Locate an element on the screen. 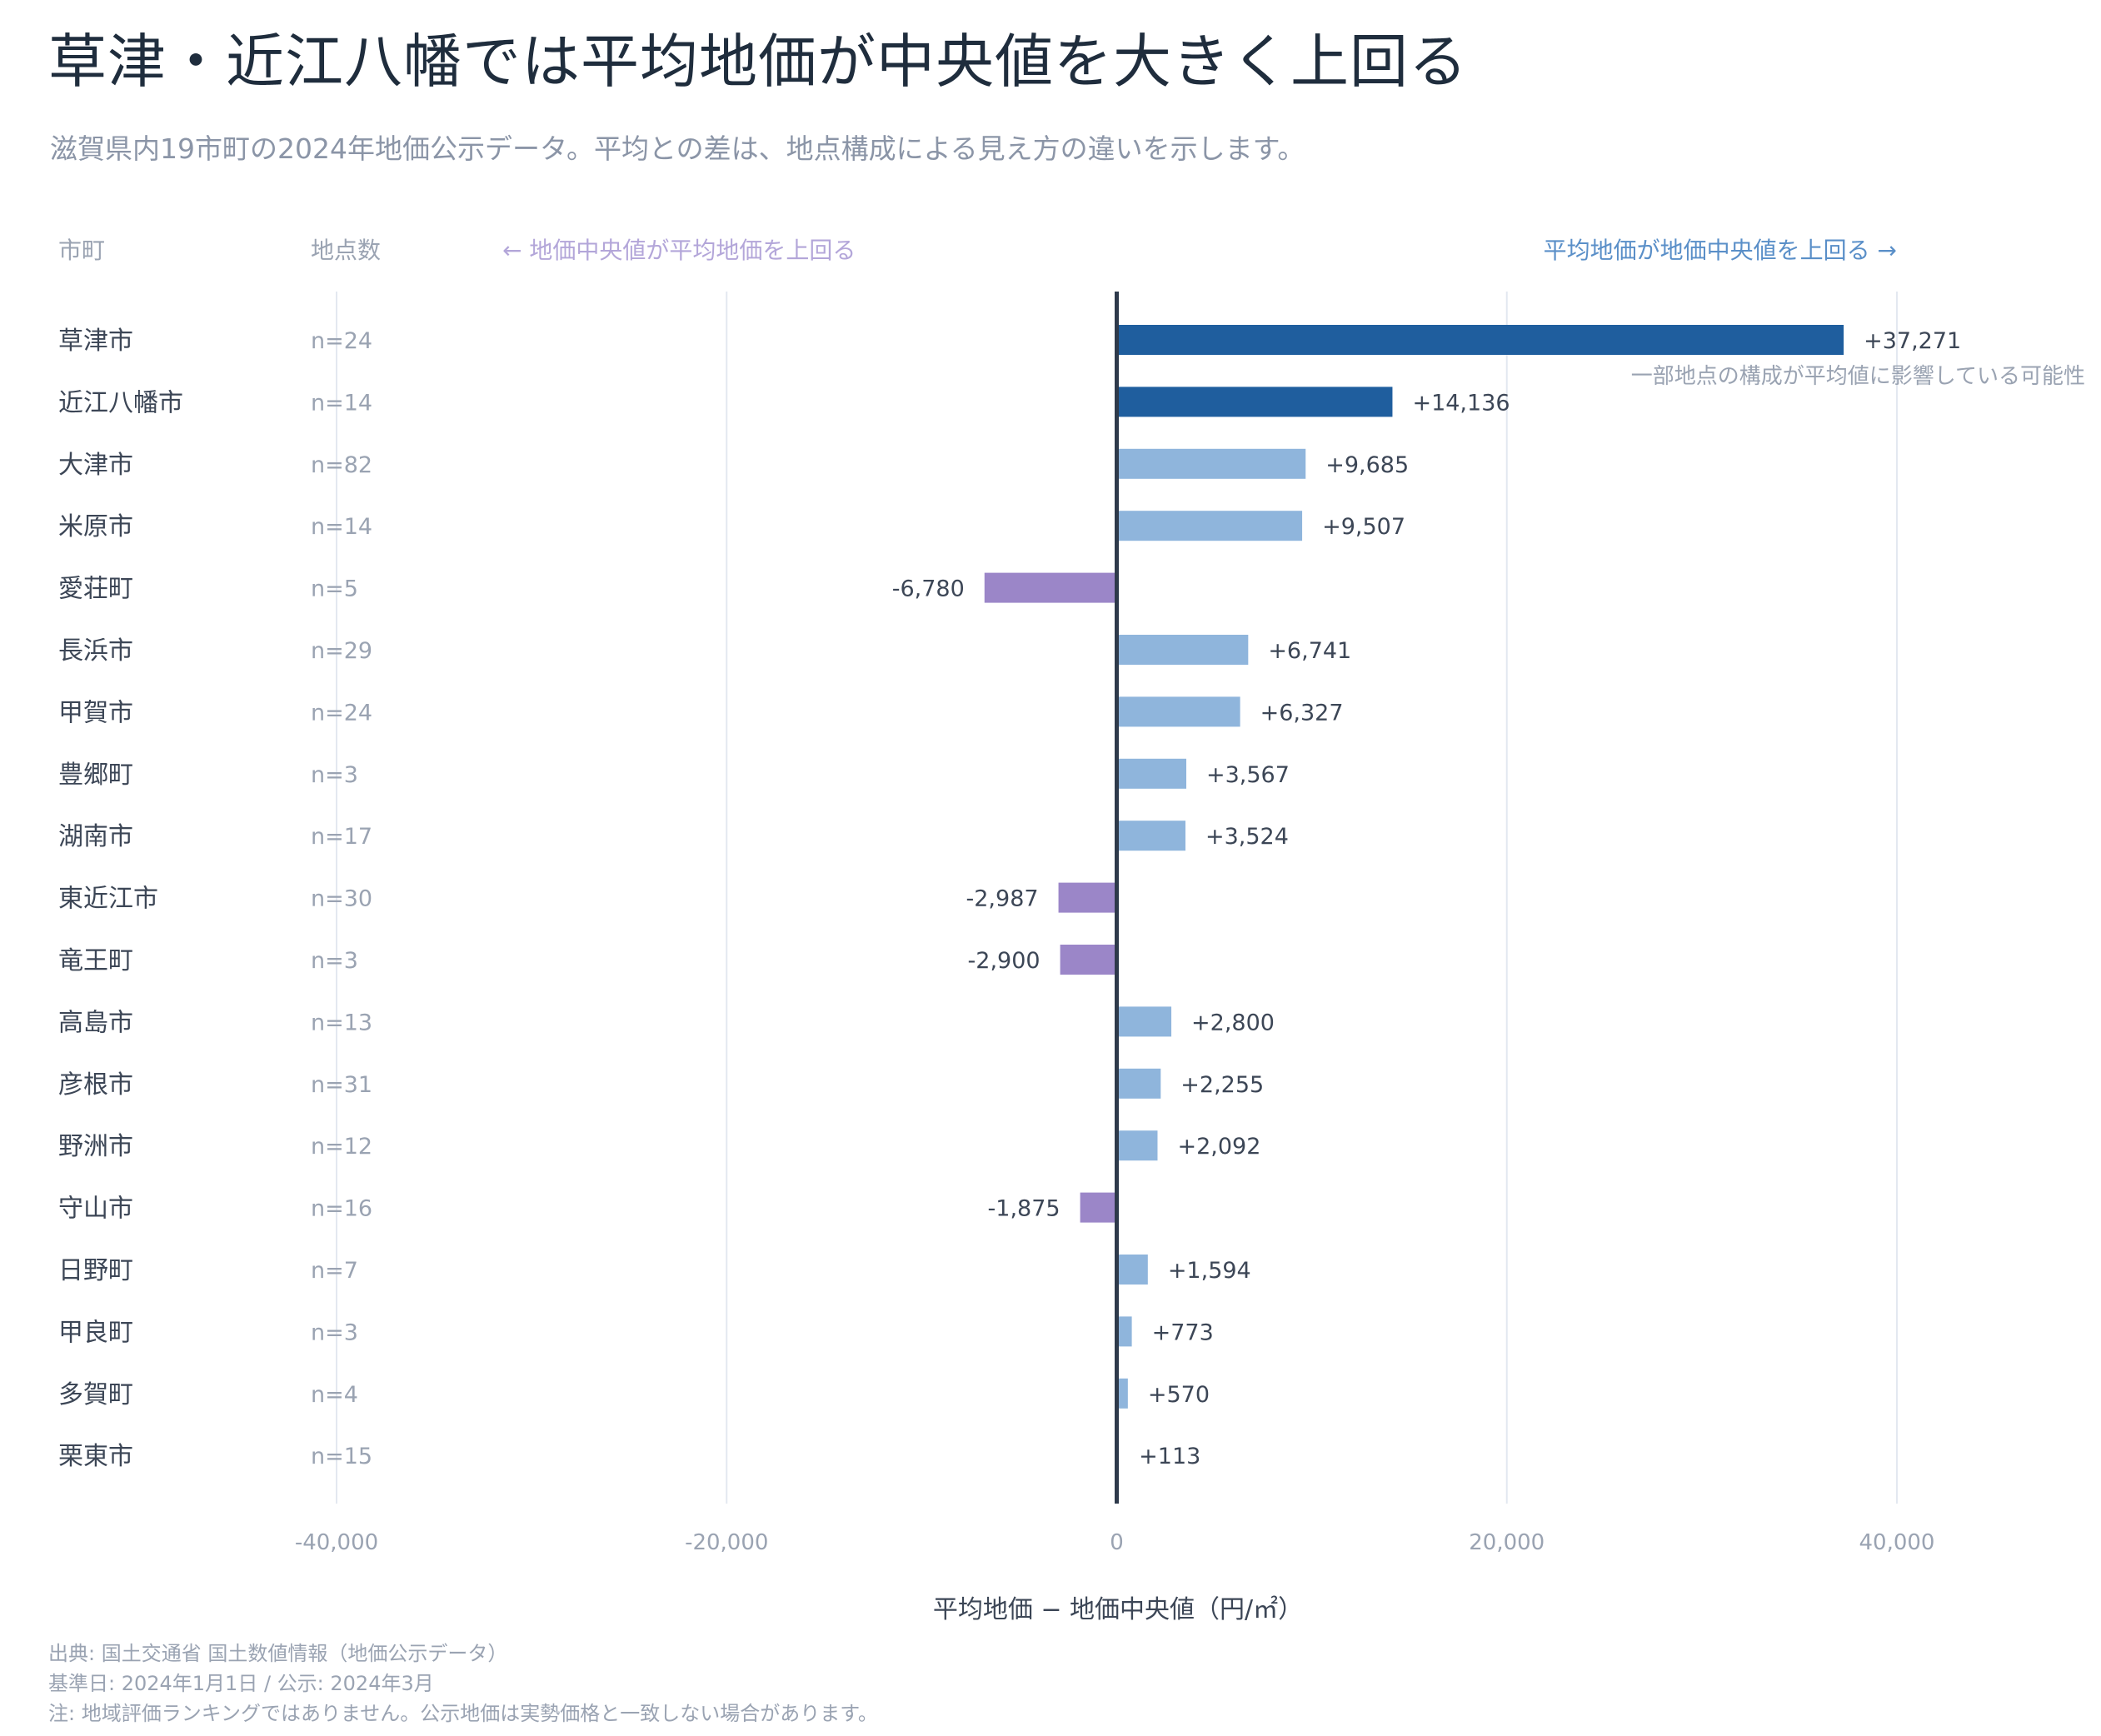 The image size is (2101, 1736). count-label: n=7 is located at coordinates (335, 1271).